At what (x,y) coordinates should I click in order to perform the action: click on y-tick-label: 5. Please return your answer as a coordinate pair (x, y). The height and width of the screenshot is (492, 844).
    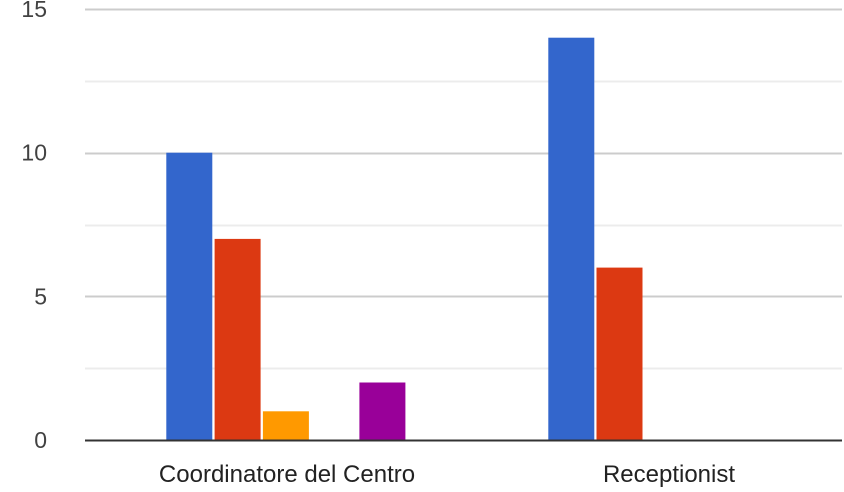
    Looking at the image, I should click on (40, 296).